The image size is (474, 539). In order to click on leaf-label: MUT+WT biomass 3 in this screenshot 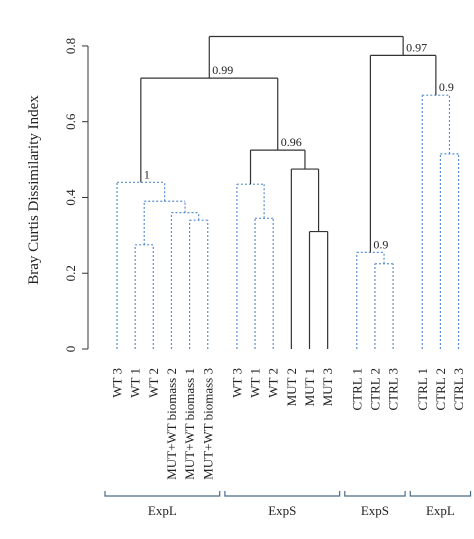, I will do `click(207, 424)`.